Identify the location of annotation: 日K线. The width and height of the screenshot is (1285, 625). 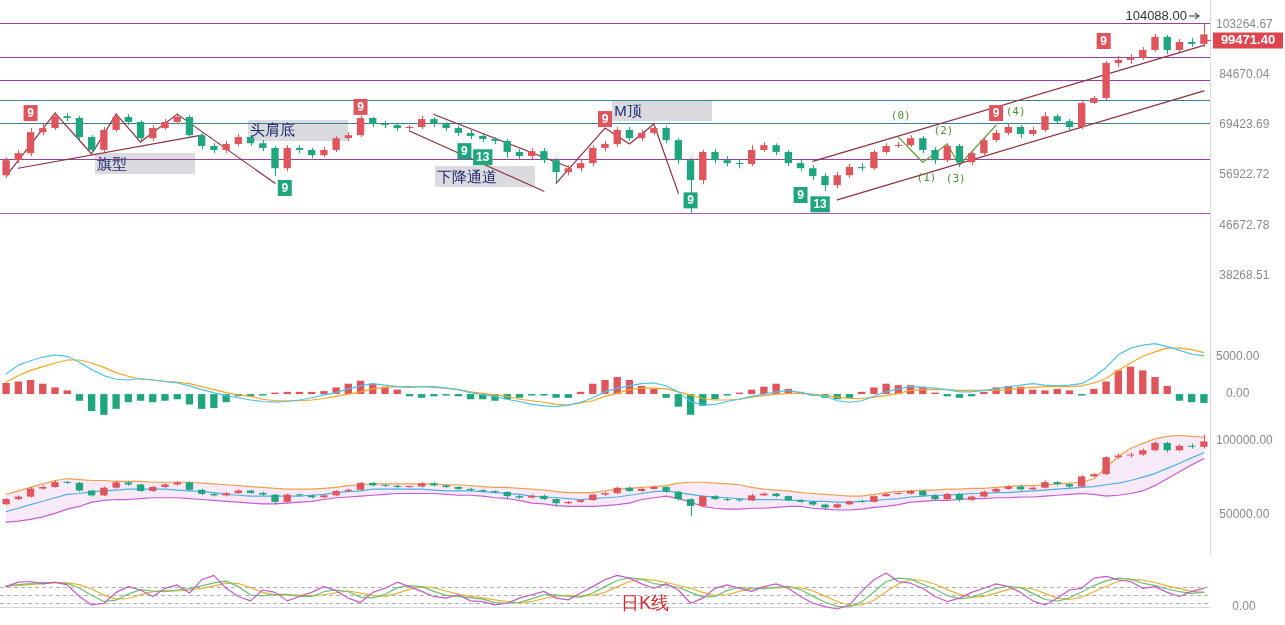
(645, 602).